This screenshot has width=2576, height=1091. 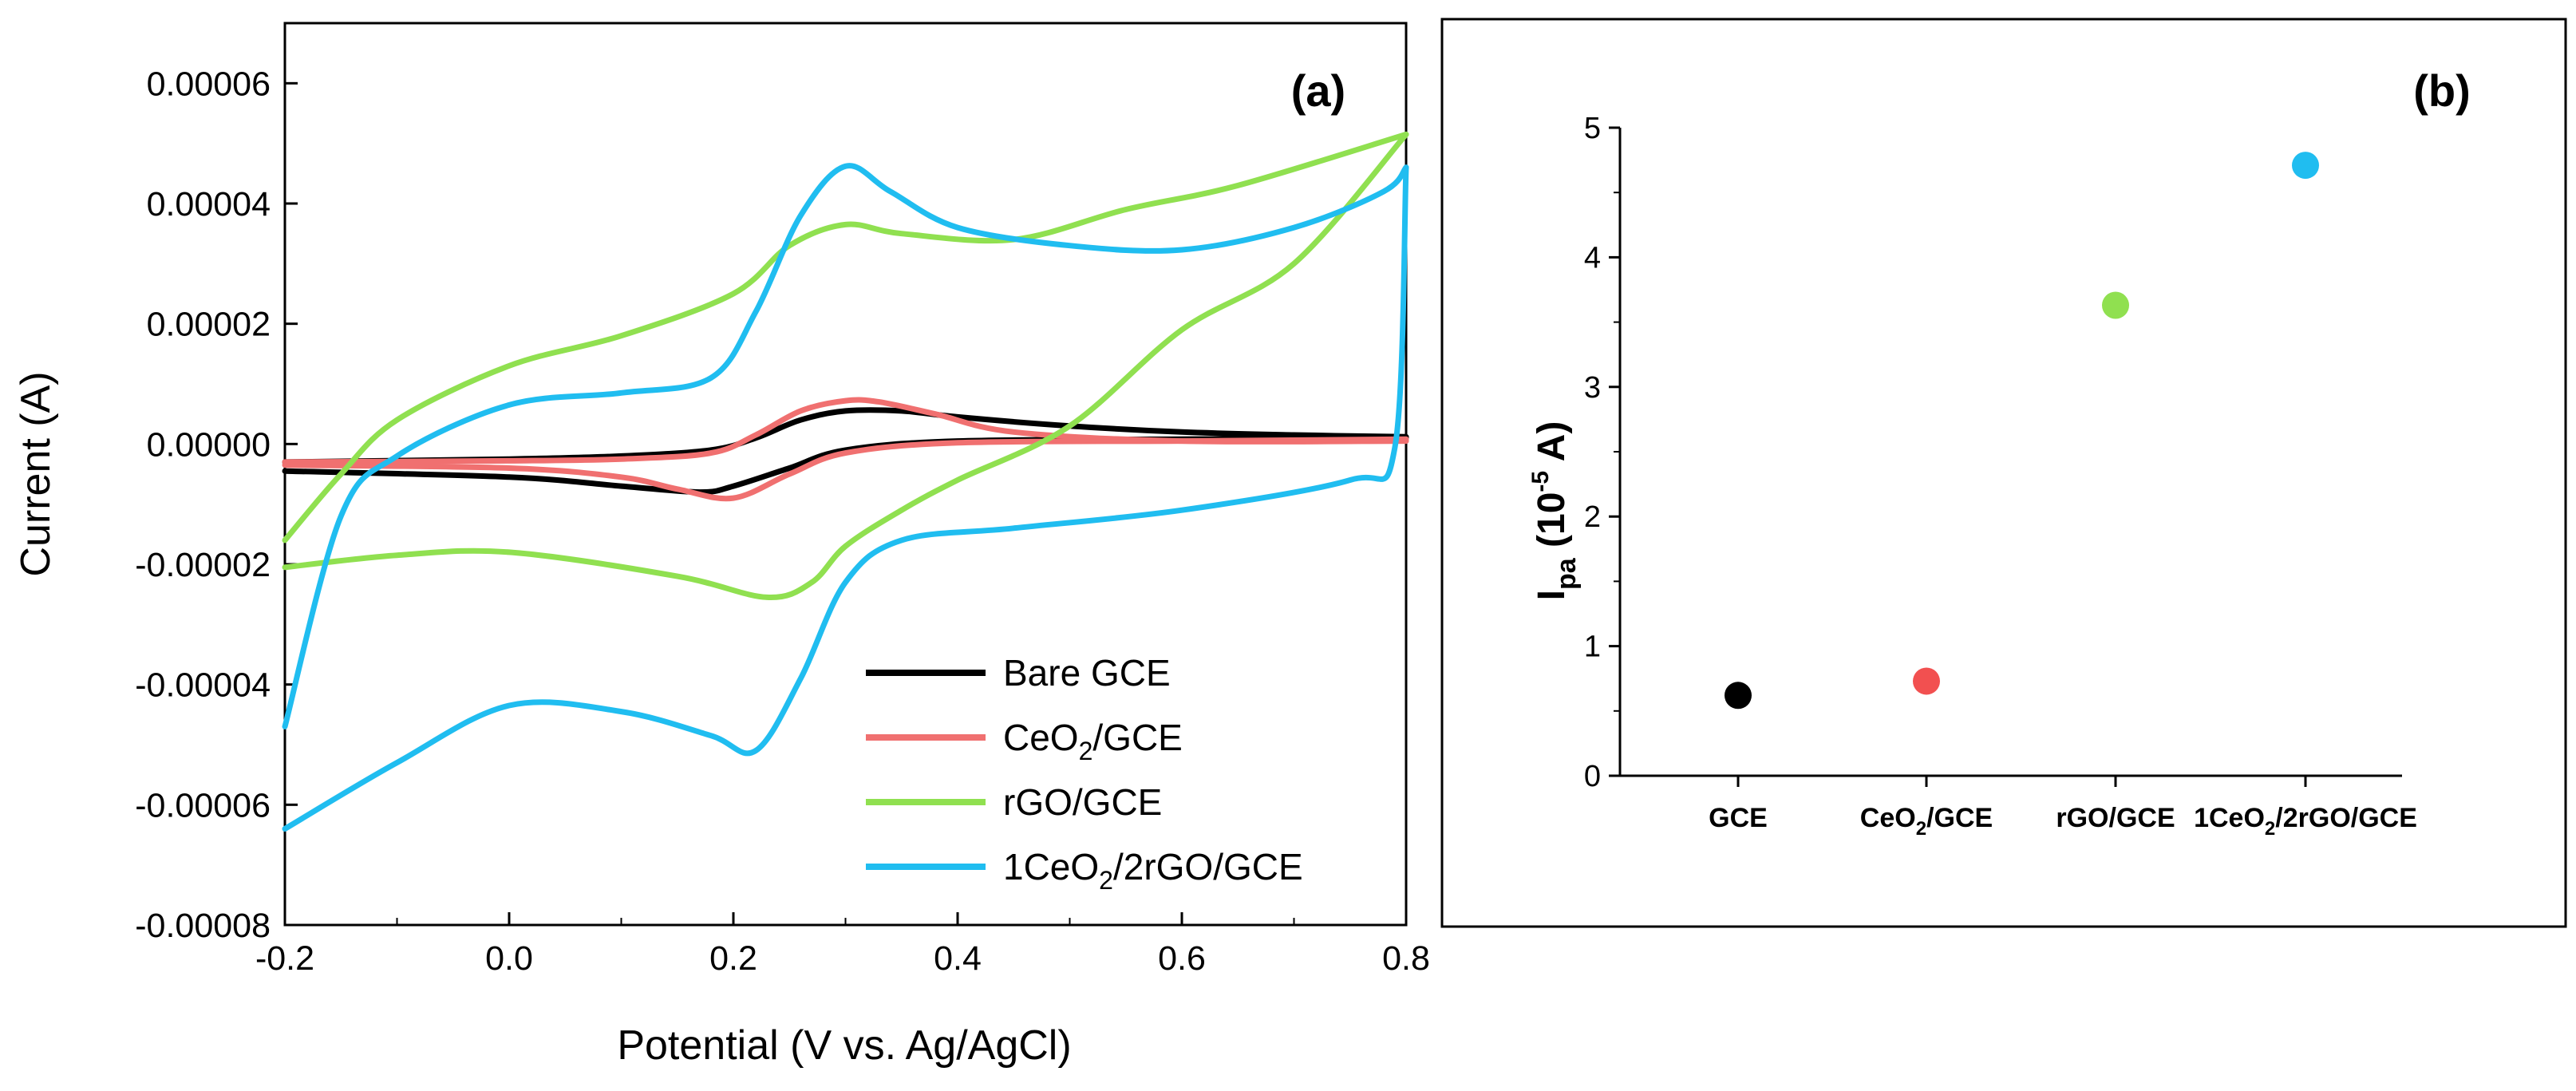 I want to click on y-title-sub: pa, so click(x=1566, y=573).